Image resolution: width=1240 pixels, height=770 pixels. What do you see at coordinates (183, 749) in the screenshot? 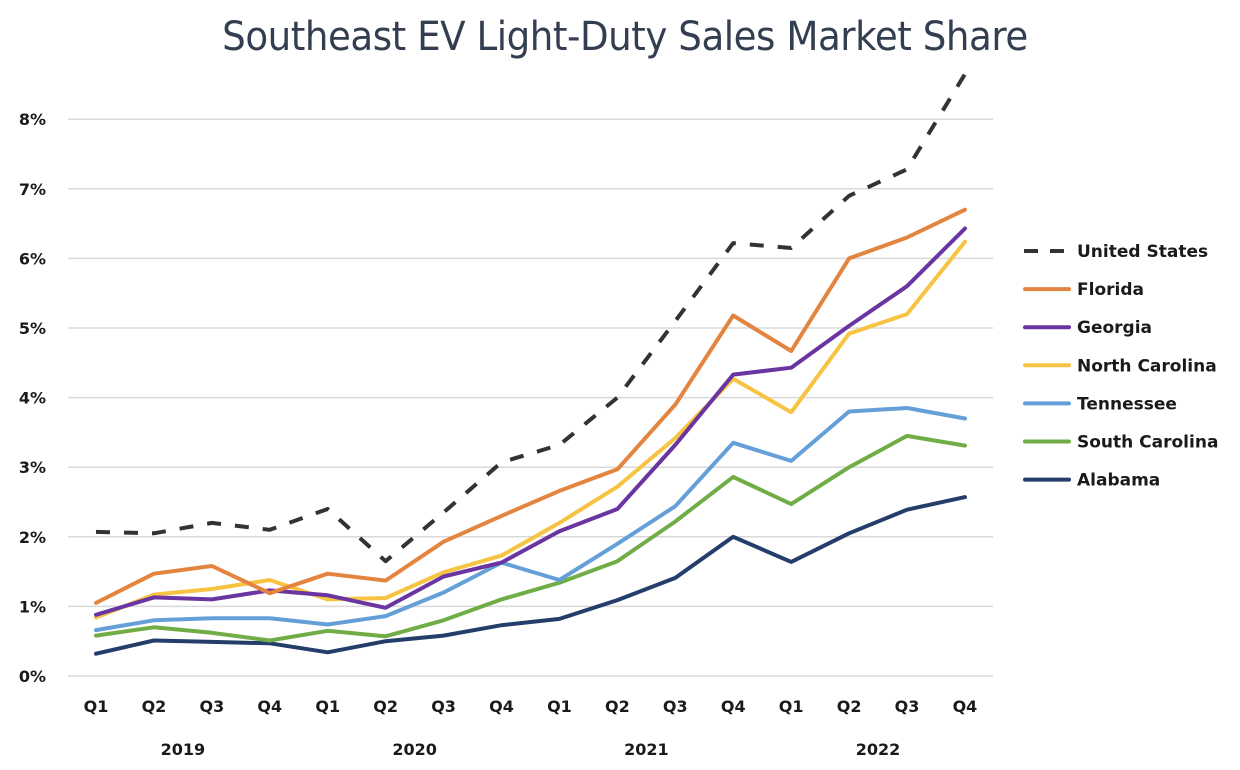
I see `year-label: 2019` at bounding box center [183, 749].